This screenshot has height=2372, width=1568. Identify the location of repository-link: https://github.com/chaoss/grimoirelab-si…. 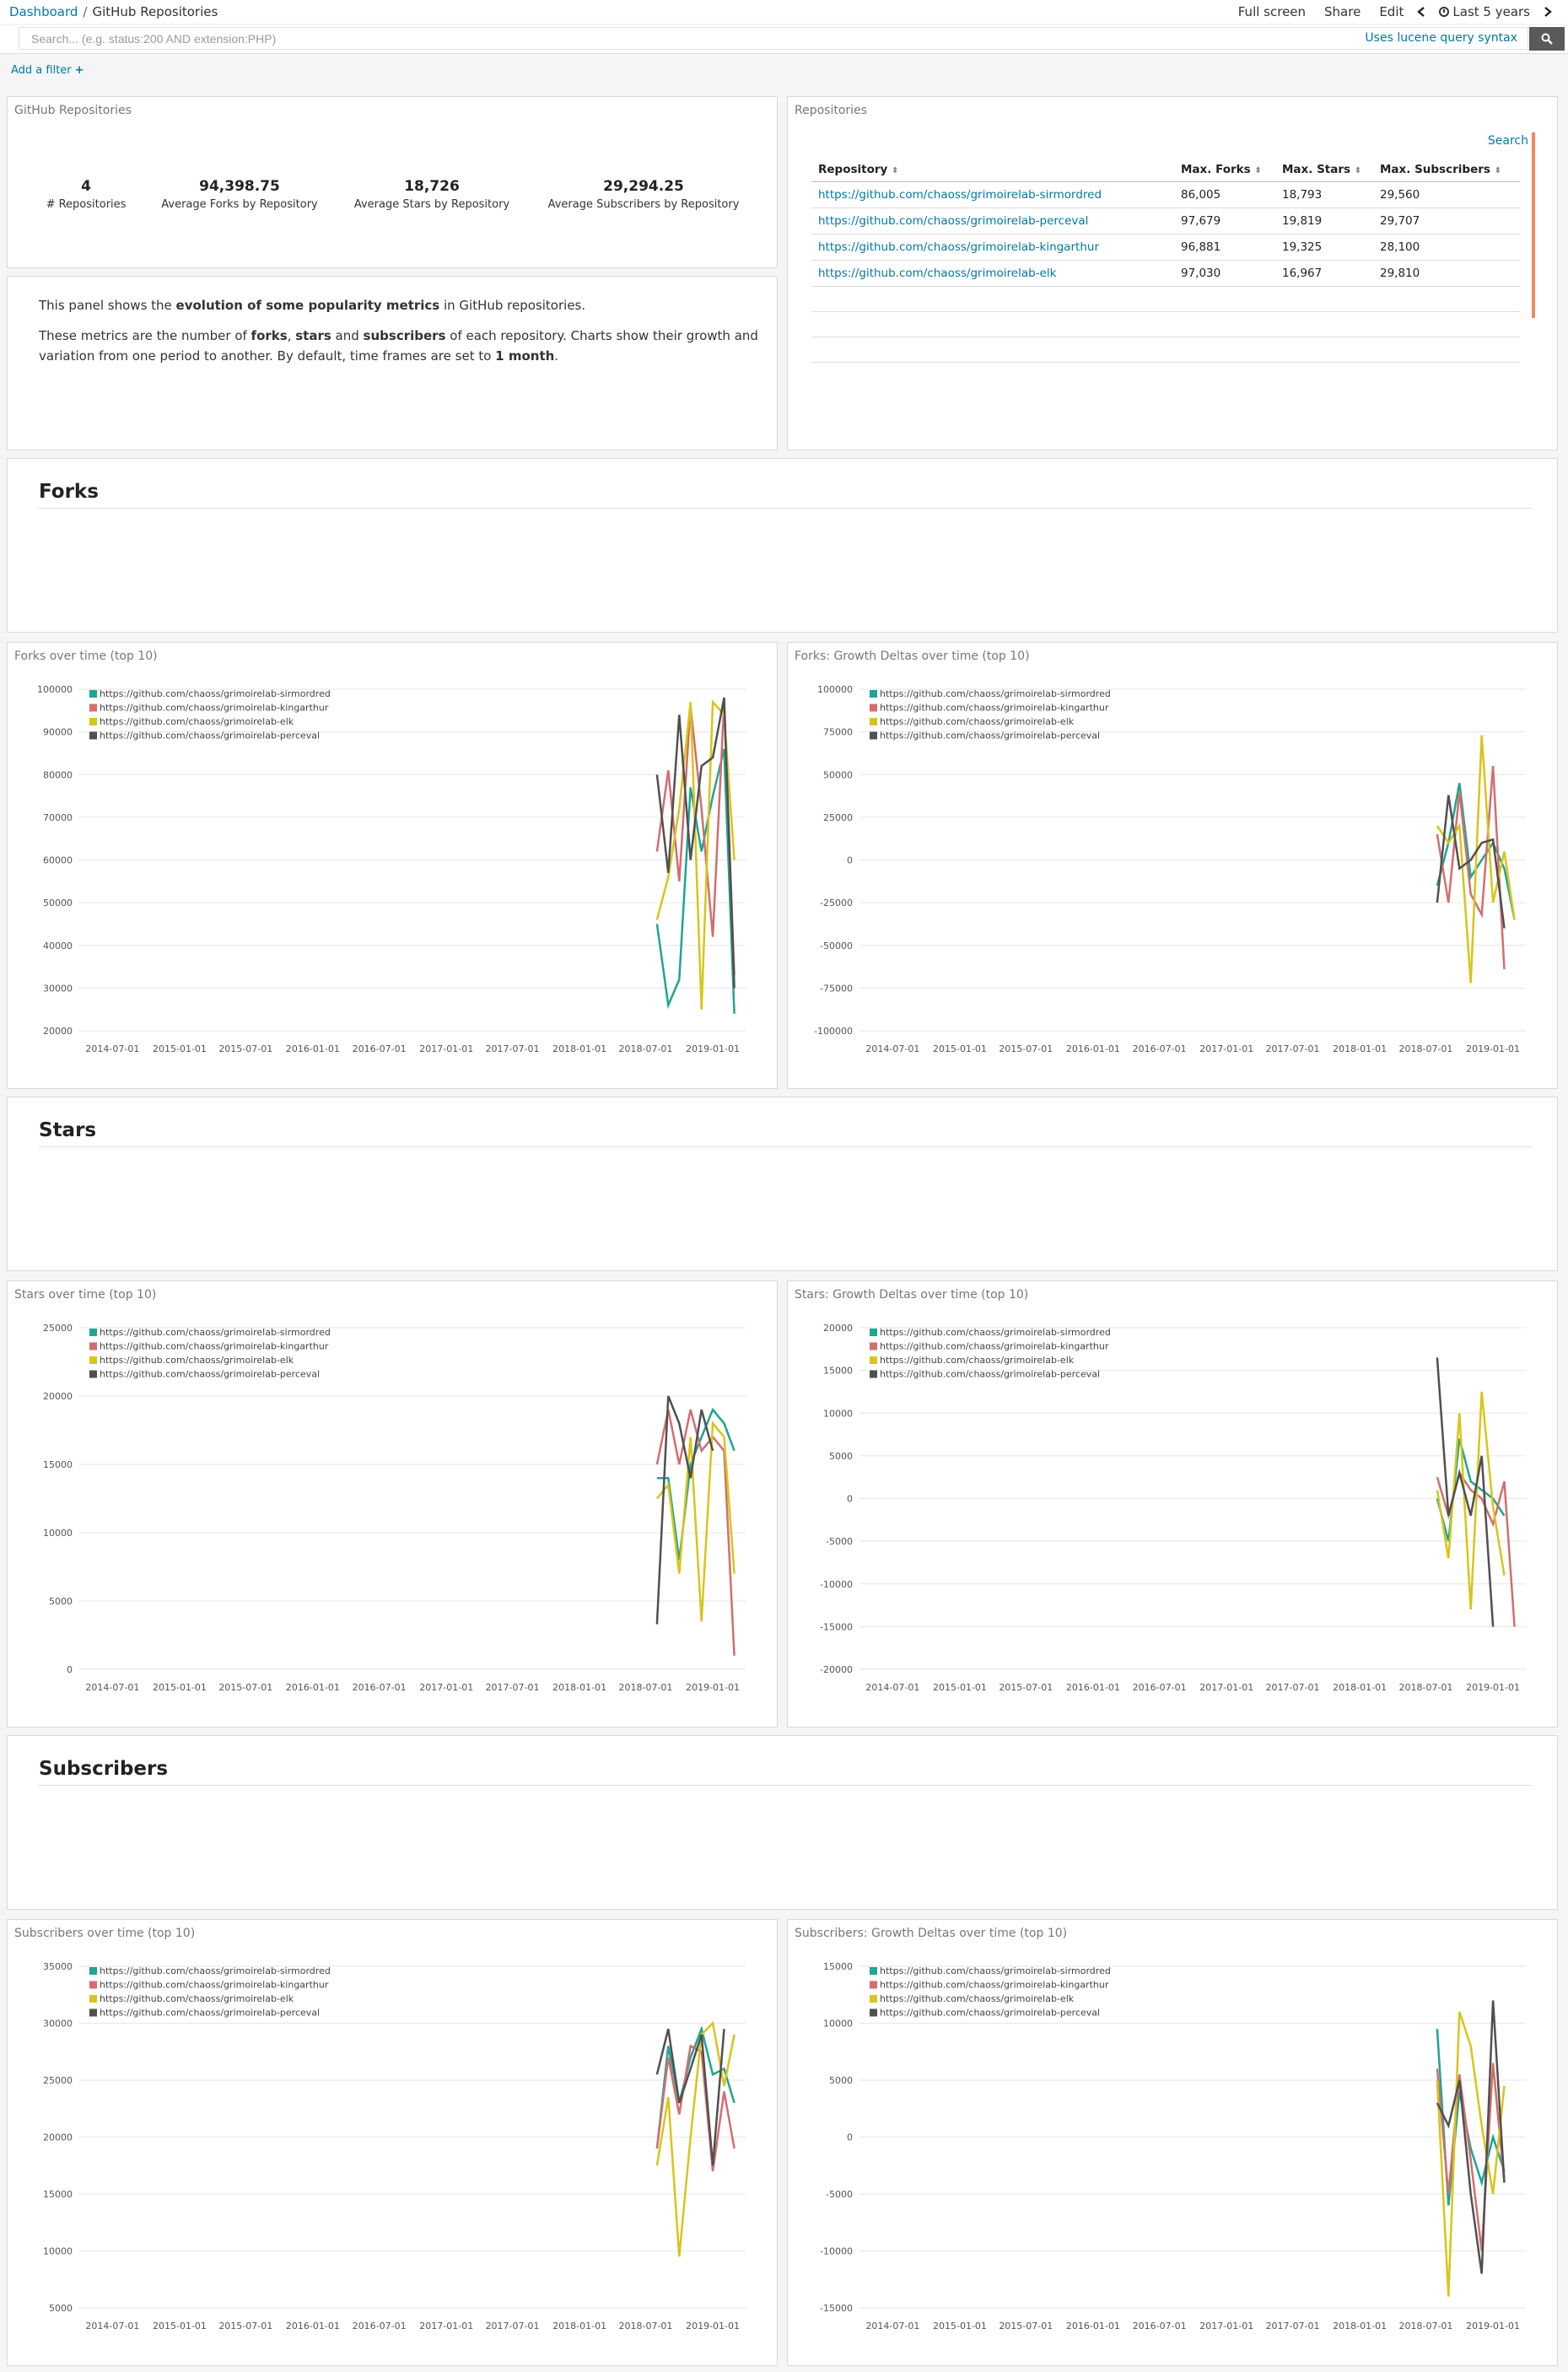
(960, 195).